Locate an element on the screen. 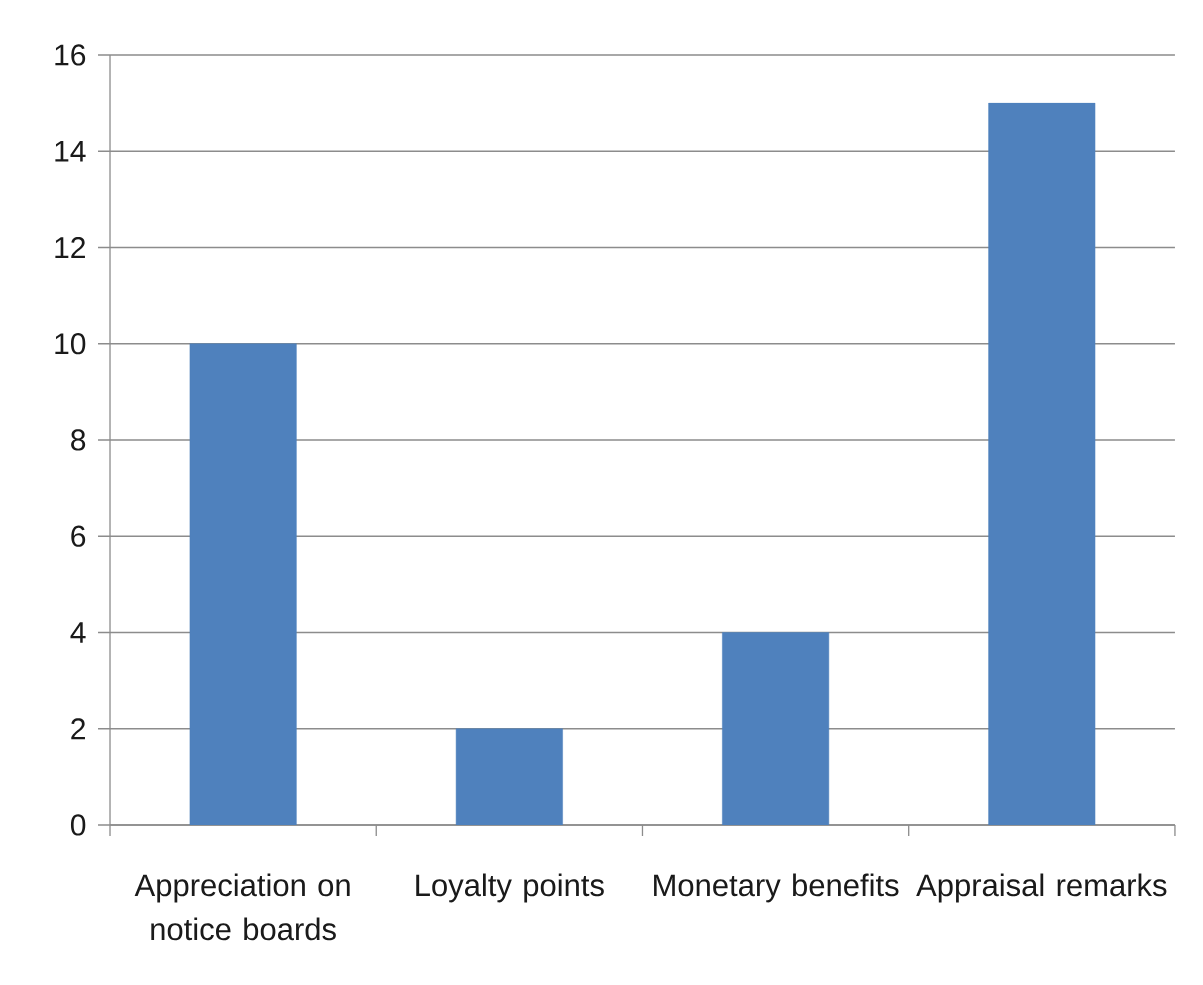 This screenshot has height=985, width=1203. x-tick-label: Monetary benefits is located at coordinates (776, 888).